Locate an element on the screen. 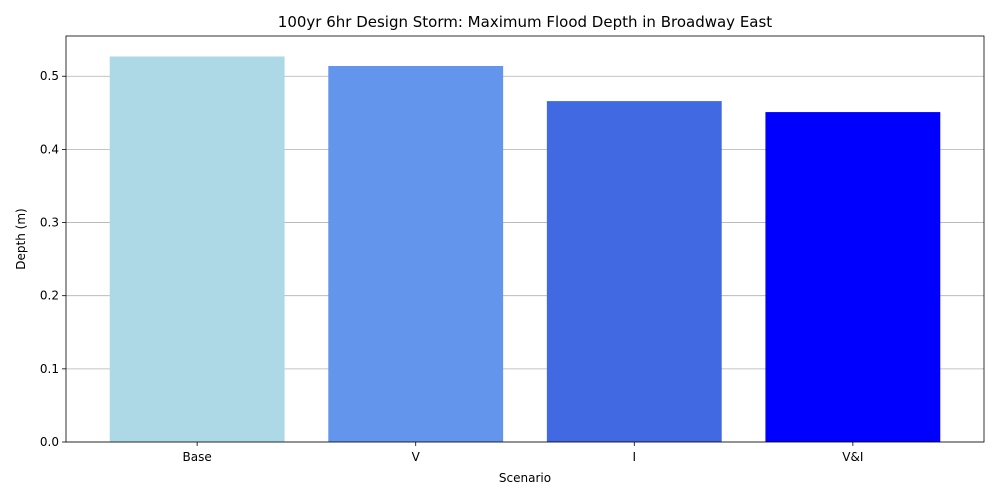  y-tick-label: 0.1 is located at coordinates (49, 369).